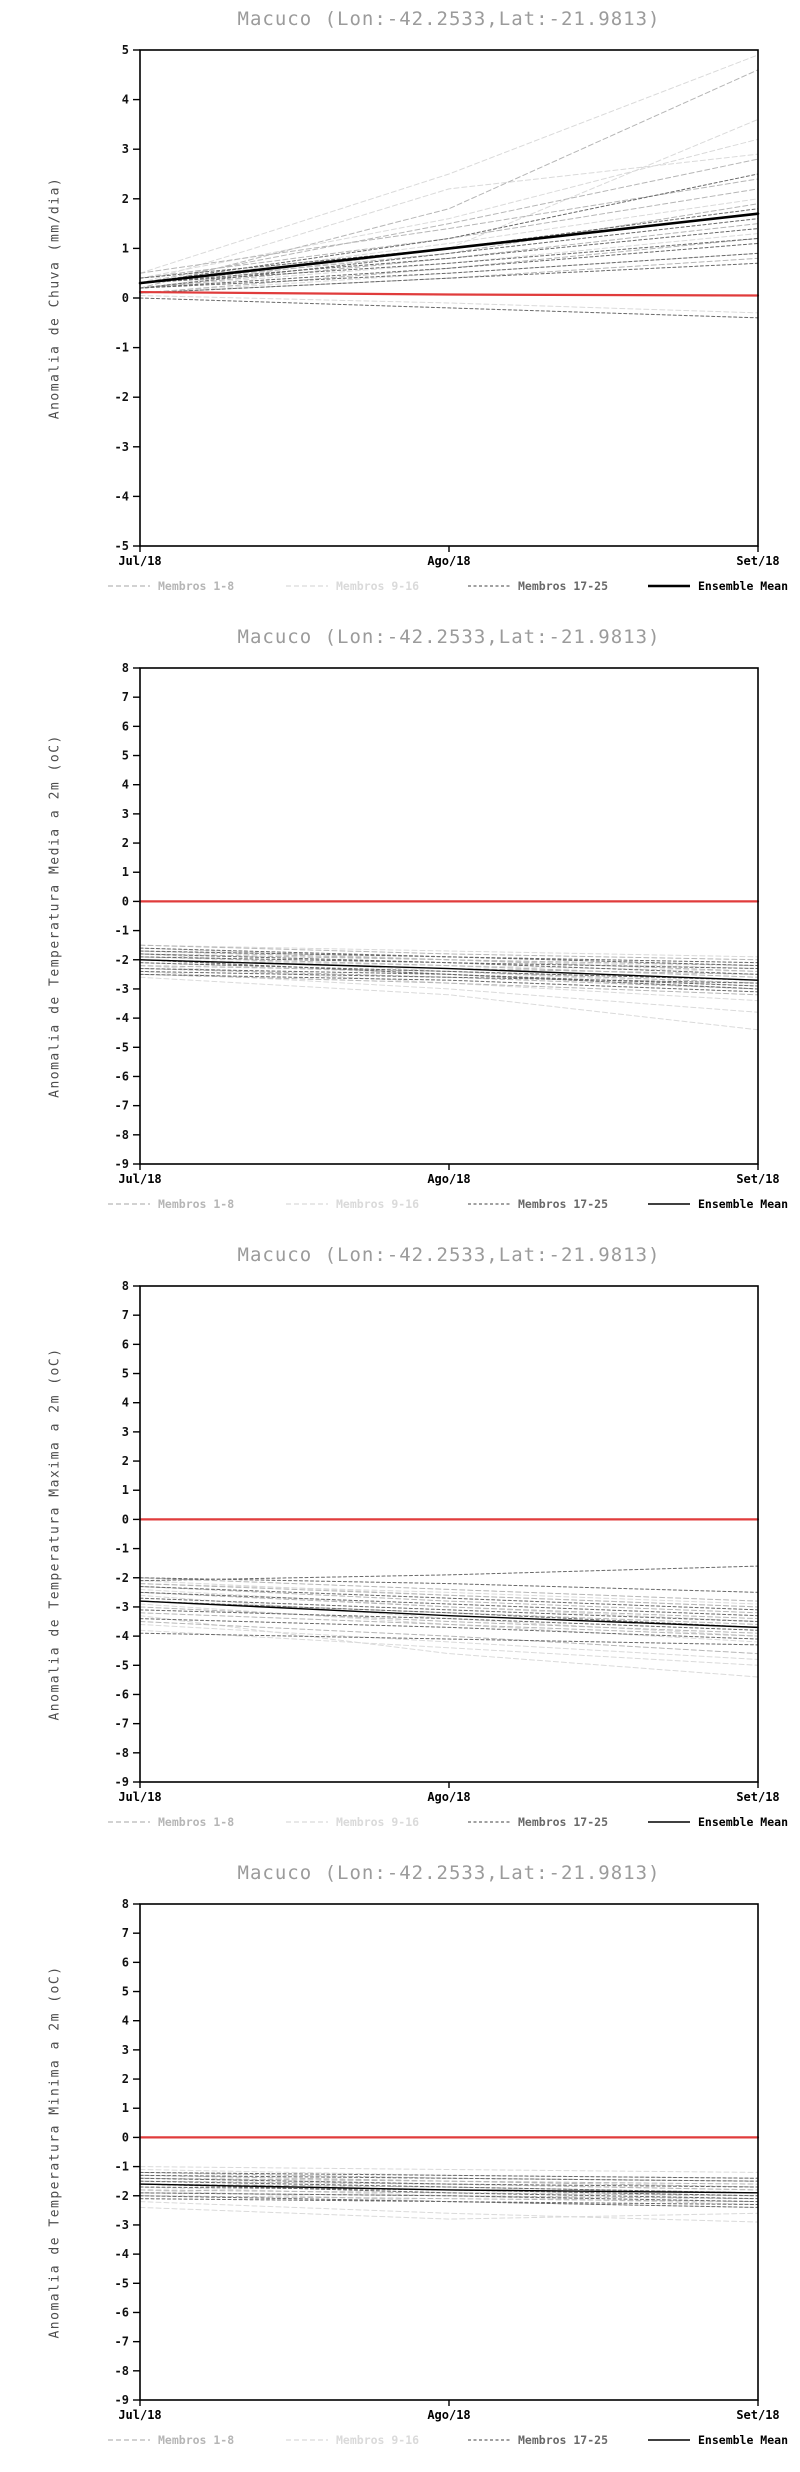 The width and height of the screenshot is (800, 2472). What do you see at coordinates (125, 1432) in the screenshot?
I see `y-tick-label: 3` at bounding box center [125, 1432].